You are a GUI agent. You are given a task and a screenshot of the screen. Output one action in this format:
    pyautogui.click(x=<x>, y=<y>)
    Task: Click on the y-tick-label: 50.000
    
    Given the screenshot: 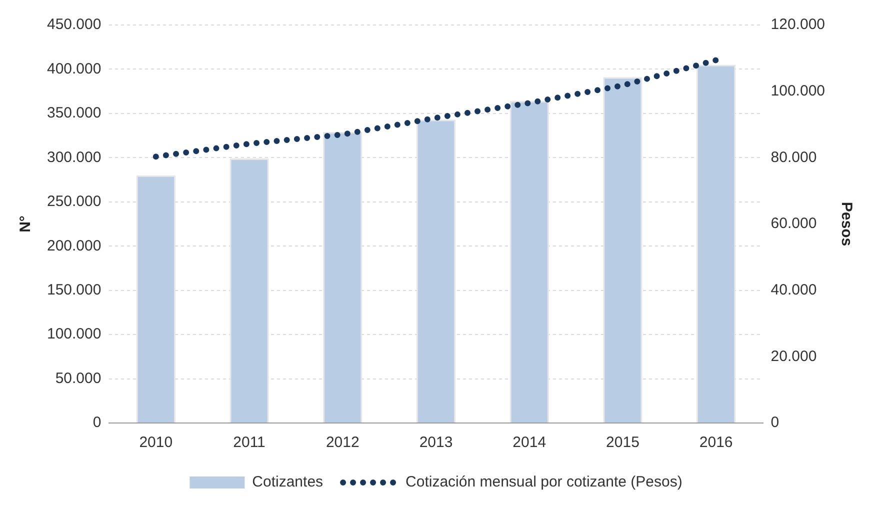 What is the action you would take?
    pyautogui.click(x=78, y=378)
    